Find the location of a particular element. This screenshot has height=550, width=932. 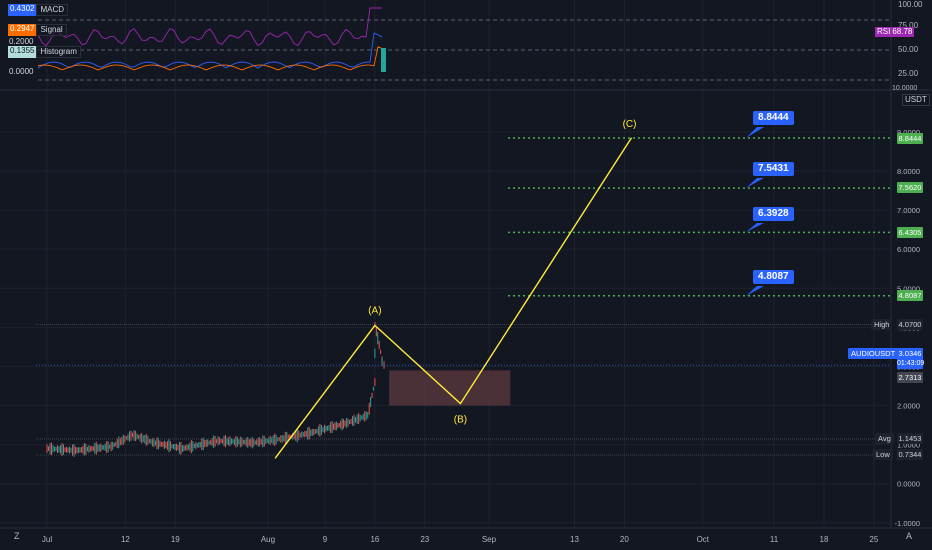

macd-line is located at coordinates (210, 50).